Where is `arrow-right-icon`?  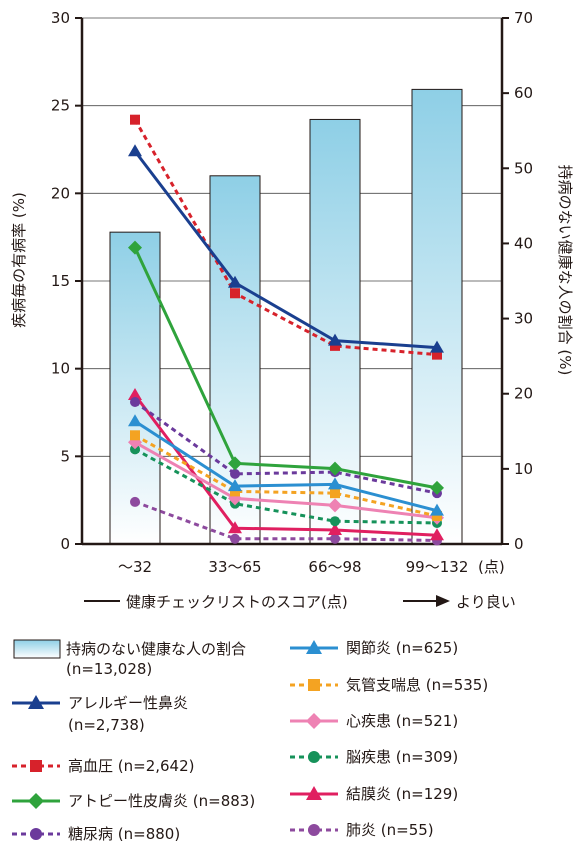
arrow-right-icon is located at coordinates (443, 601).